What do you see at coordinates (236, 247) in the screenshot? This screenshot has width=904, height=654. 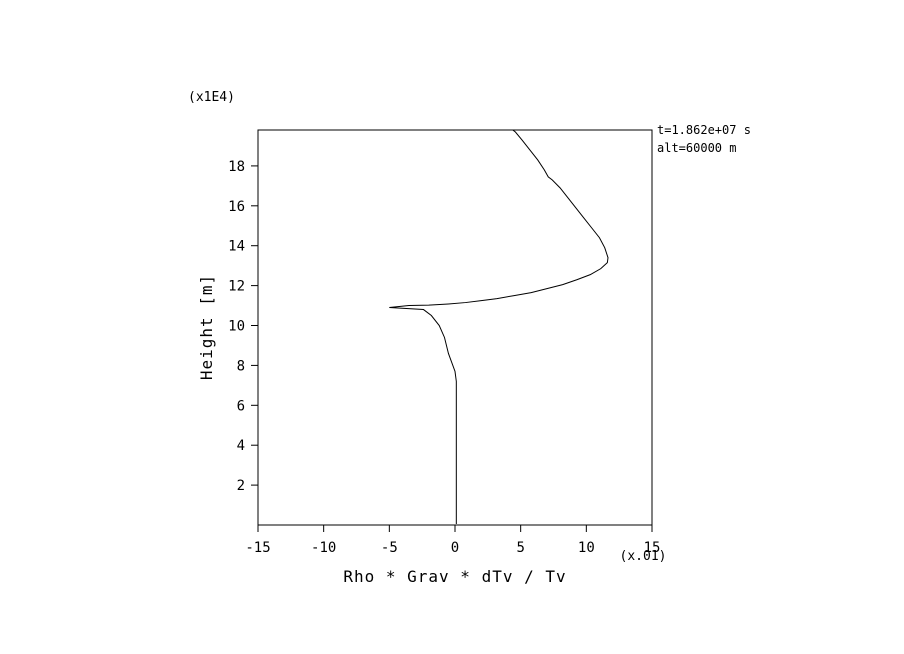 I see `y-tick-label: 14` at bounding box center [236, 247].